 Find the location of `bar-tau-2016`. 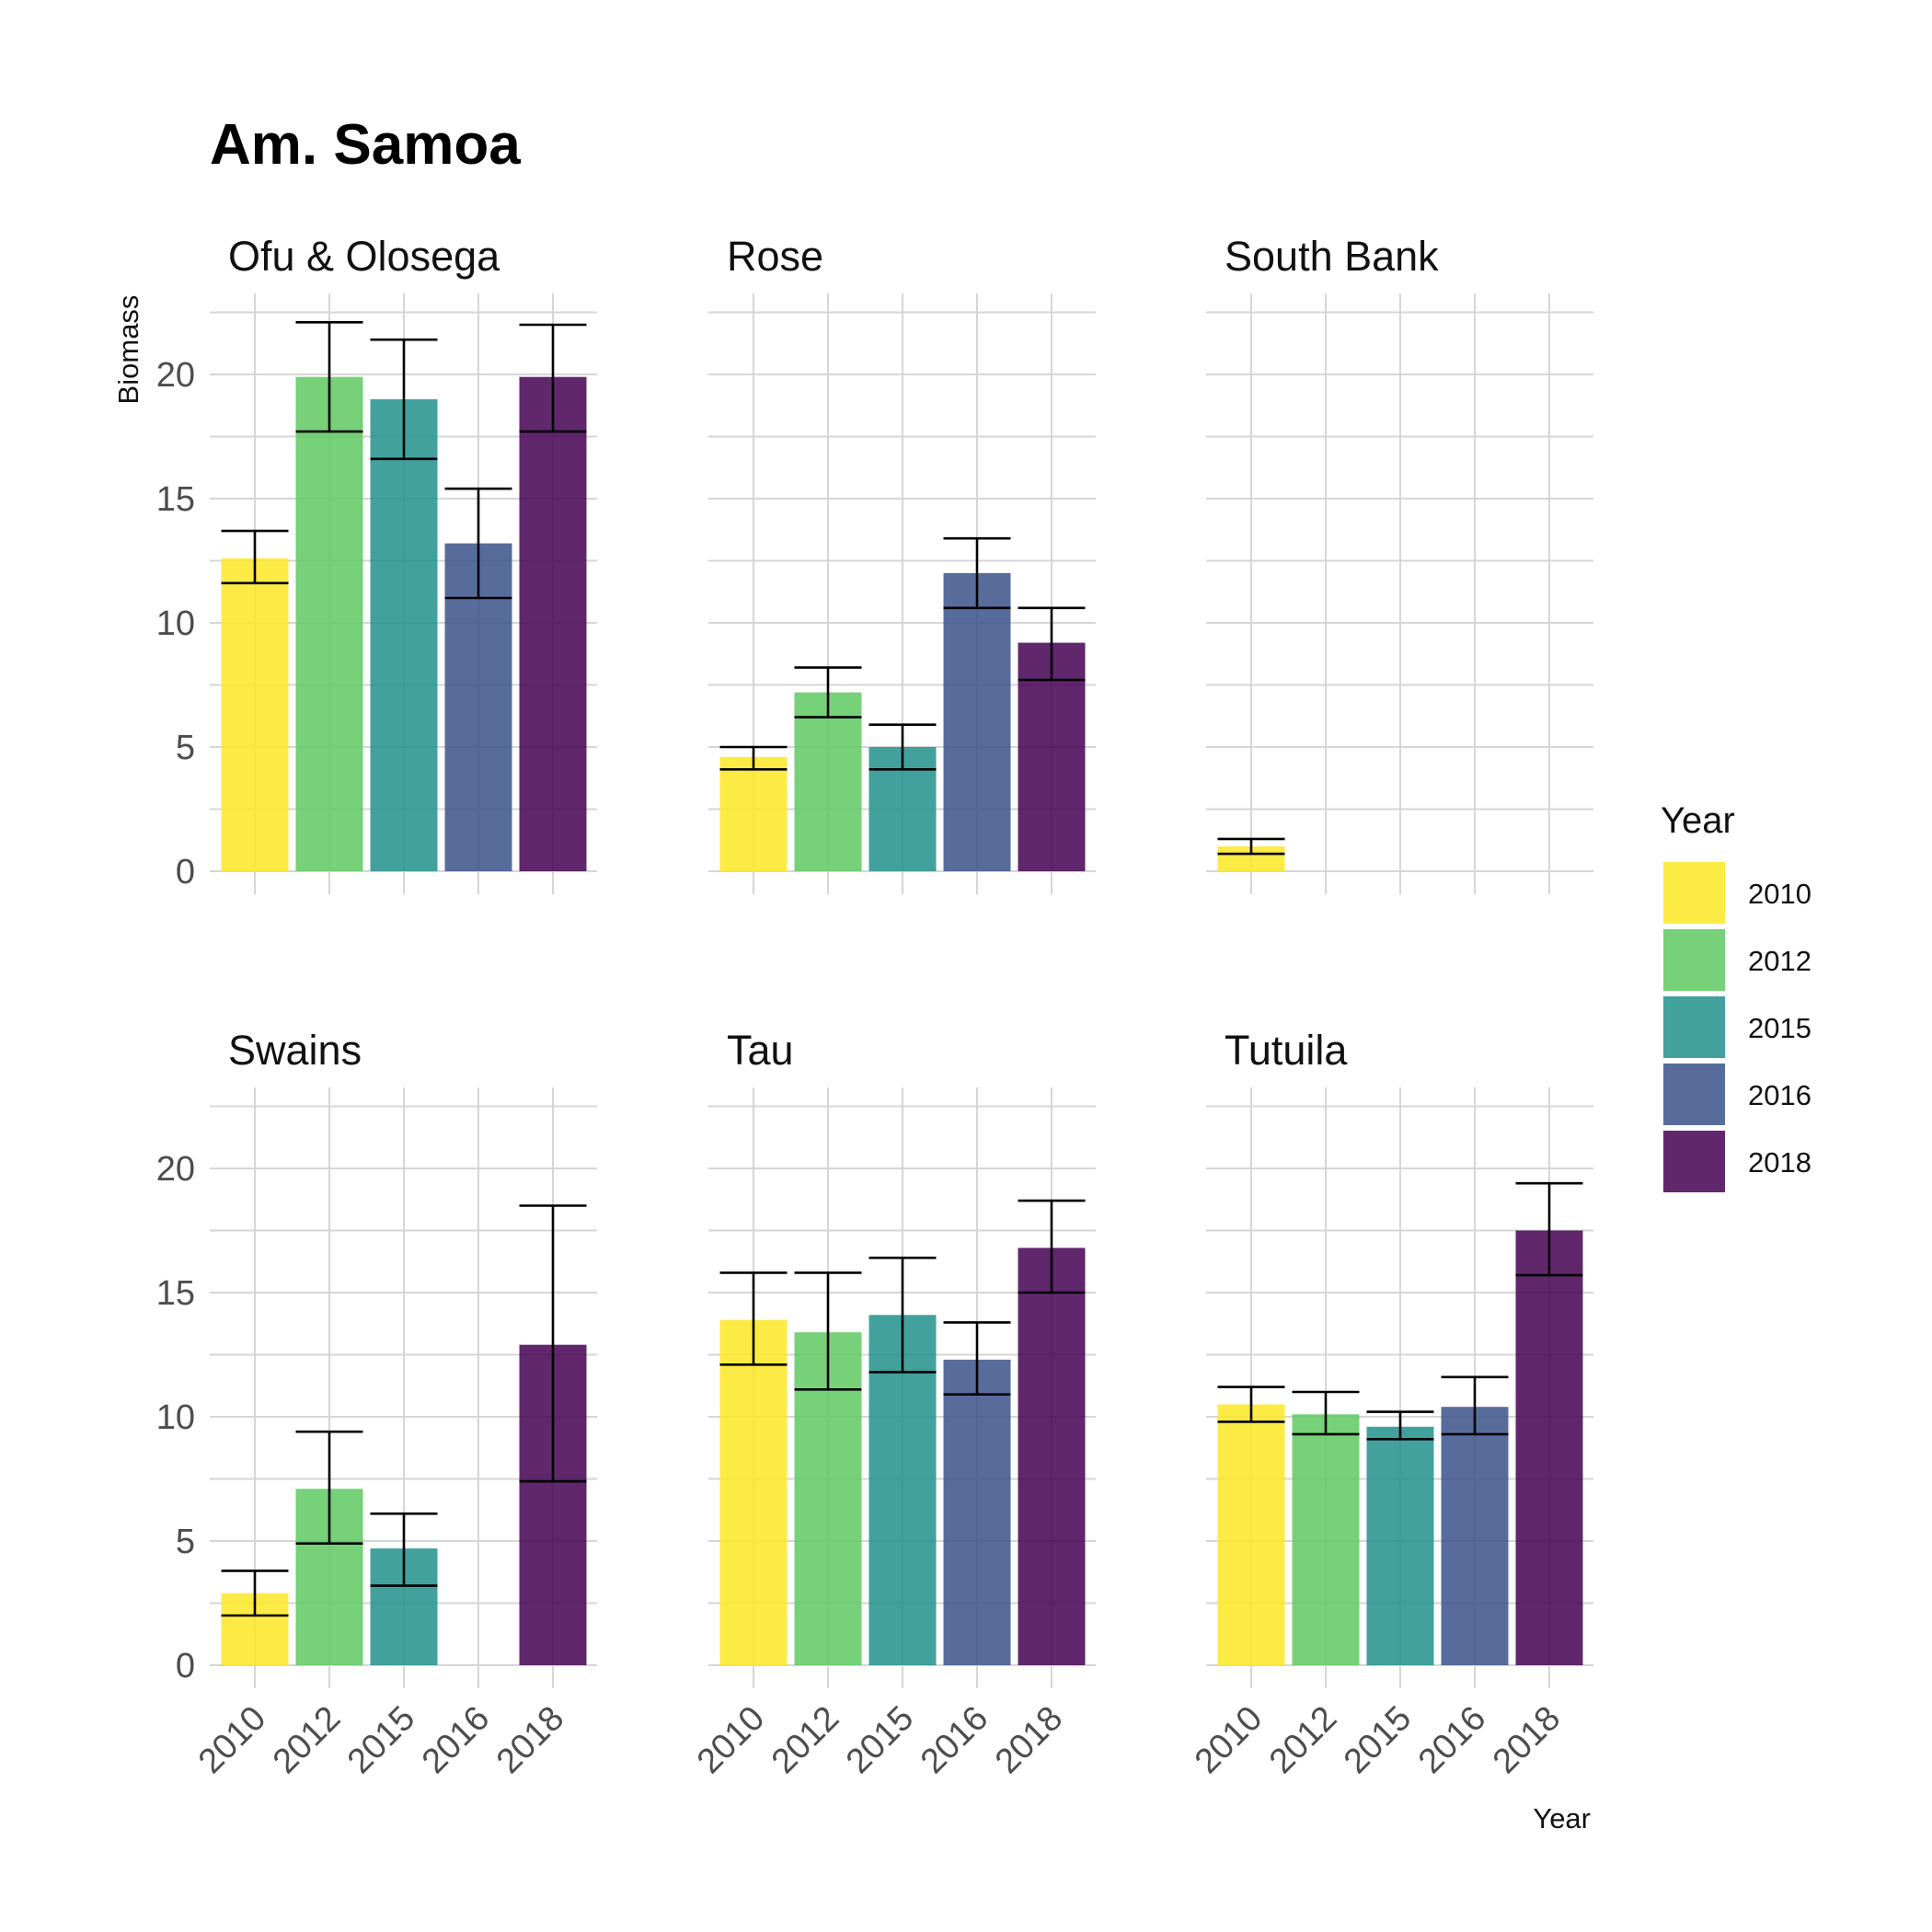

bar-tau-2016 is located at coordinates (977, 1512).